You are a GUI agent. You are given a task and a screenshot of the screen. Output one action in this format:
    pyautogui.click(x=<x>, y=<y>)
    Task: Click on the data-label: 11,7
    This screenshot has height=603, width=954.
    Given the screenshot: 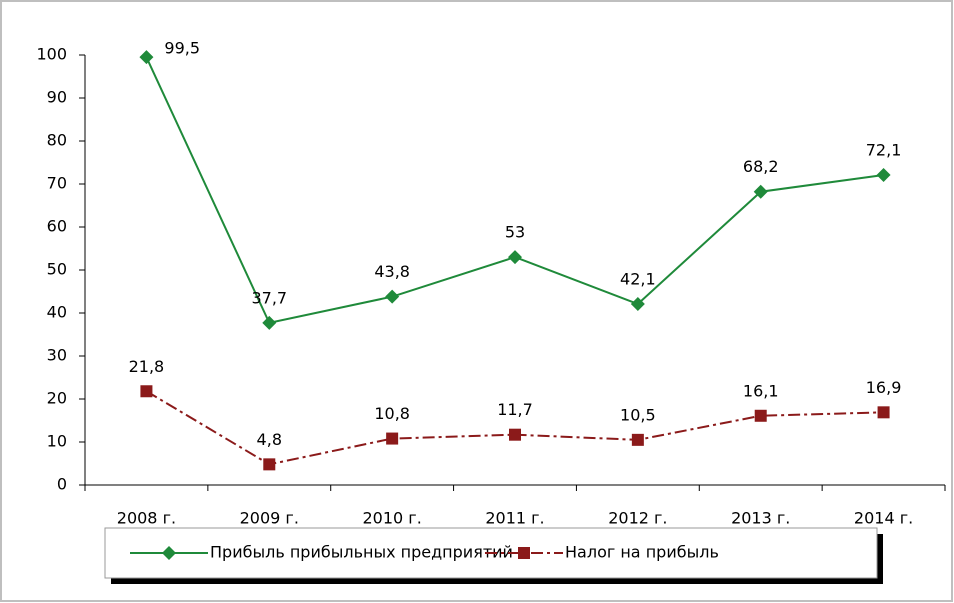 What is the action you would take?
    pyautogui.click(x=515, y=409)
    